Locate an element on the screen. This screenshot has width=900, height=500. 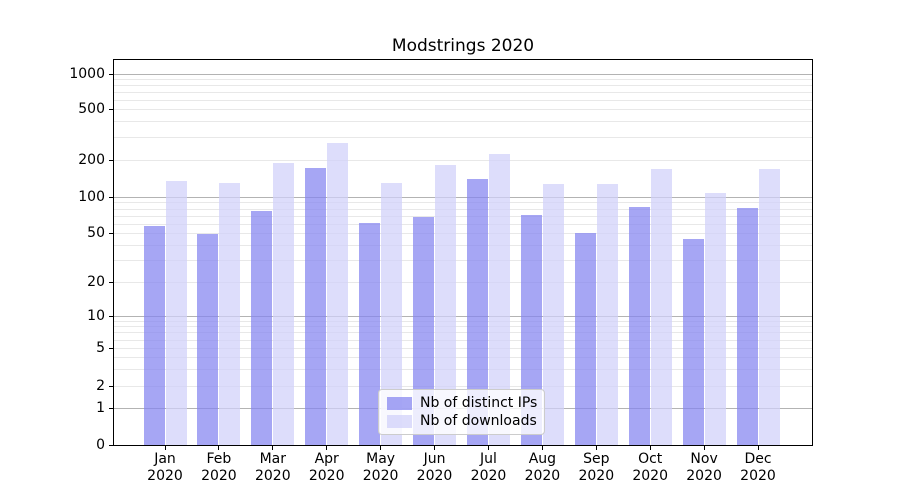
legend-item: Nb of downloads is located at coordinates (462, 421).